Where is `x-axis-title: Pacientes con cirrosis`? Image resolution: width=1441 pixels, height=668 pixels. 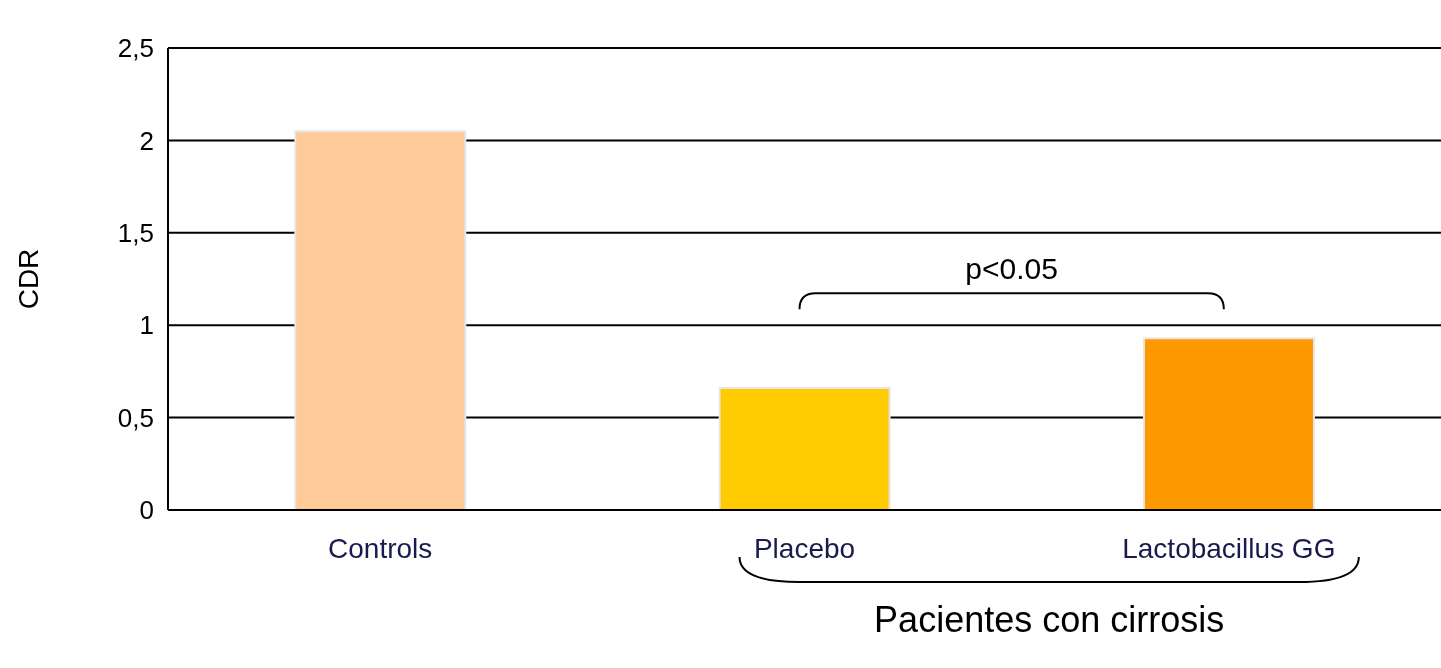
x-axis-title: Pacientes con cirrosis is located at coordinates (1049, 619).